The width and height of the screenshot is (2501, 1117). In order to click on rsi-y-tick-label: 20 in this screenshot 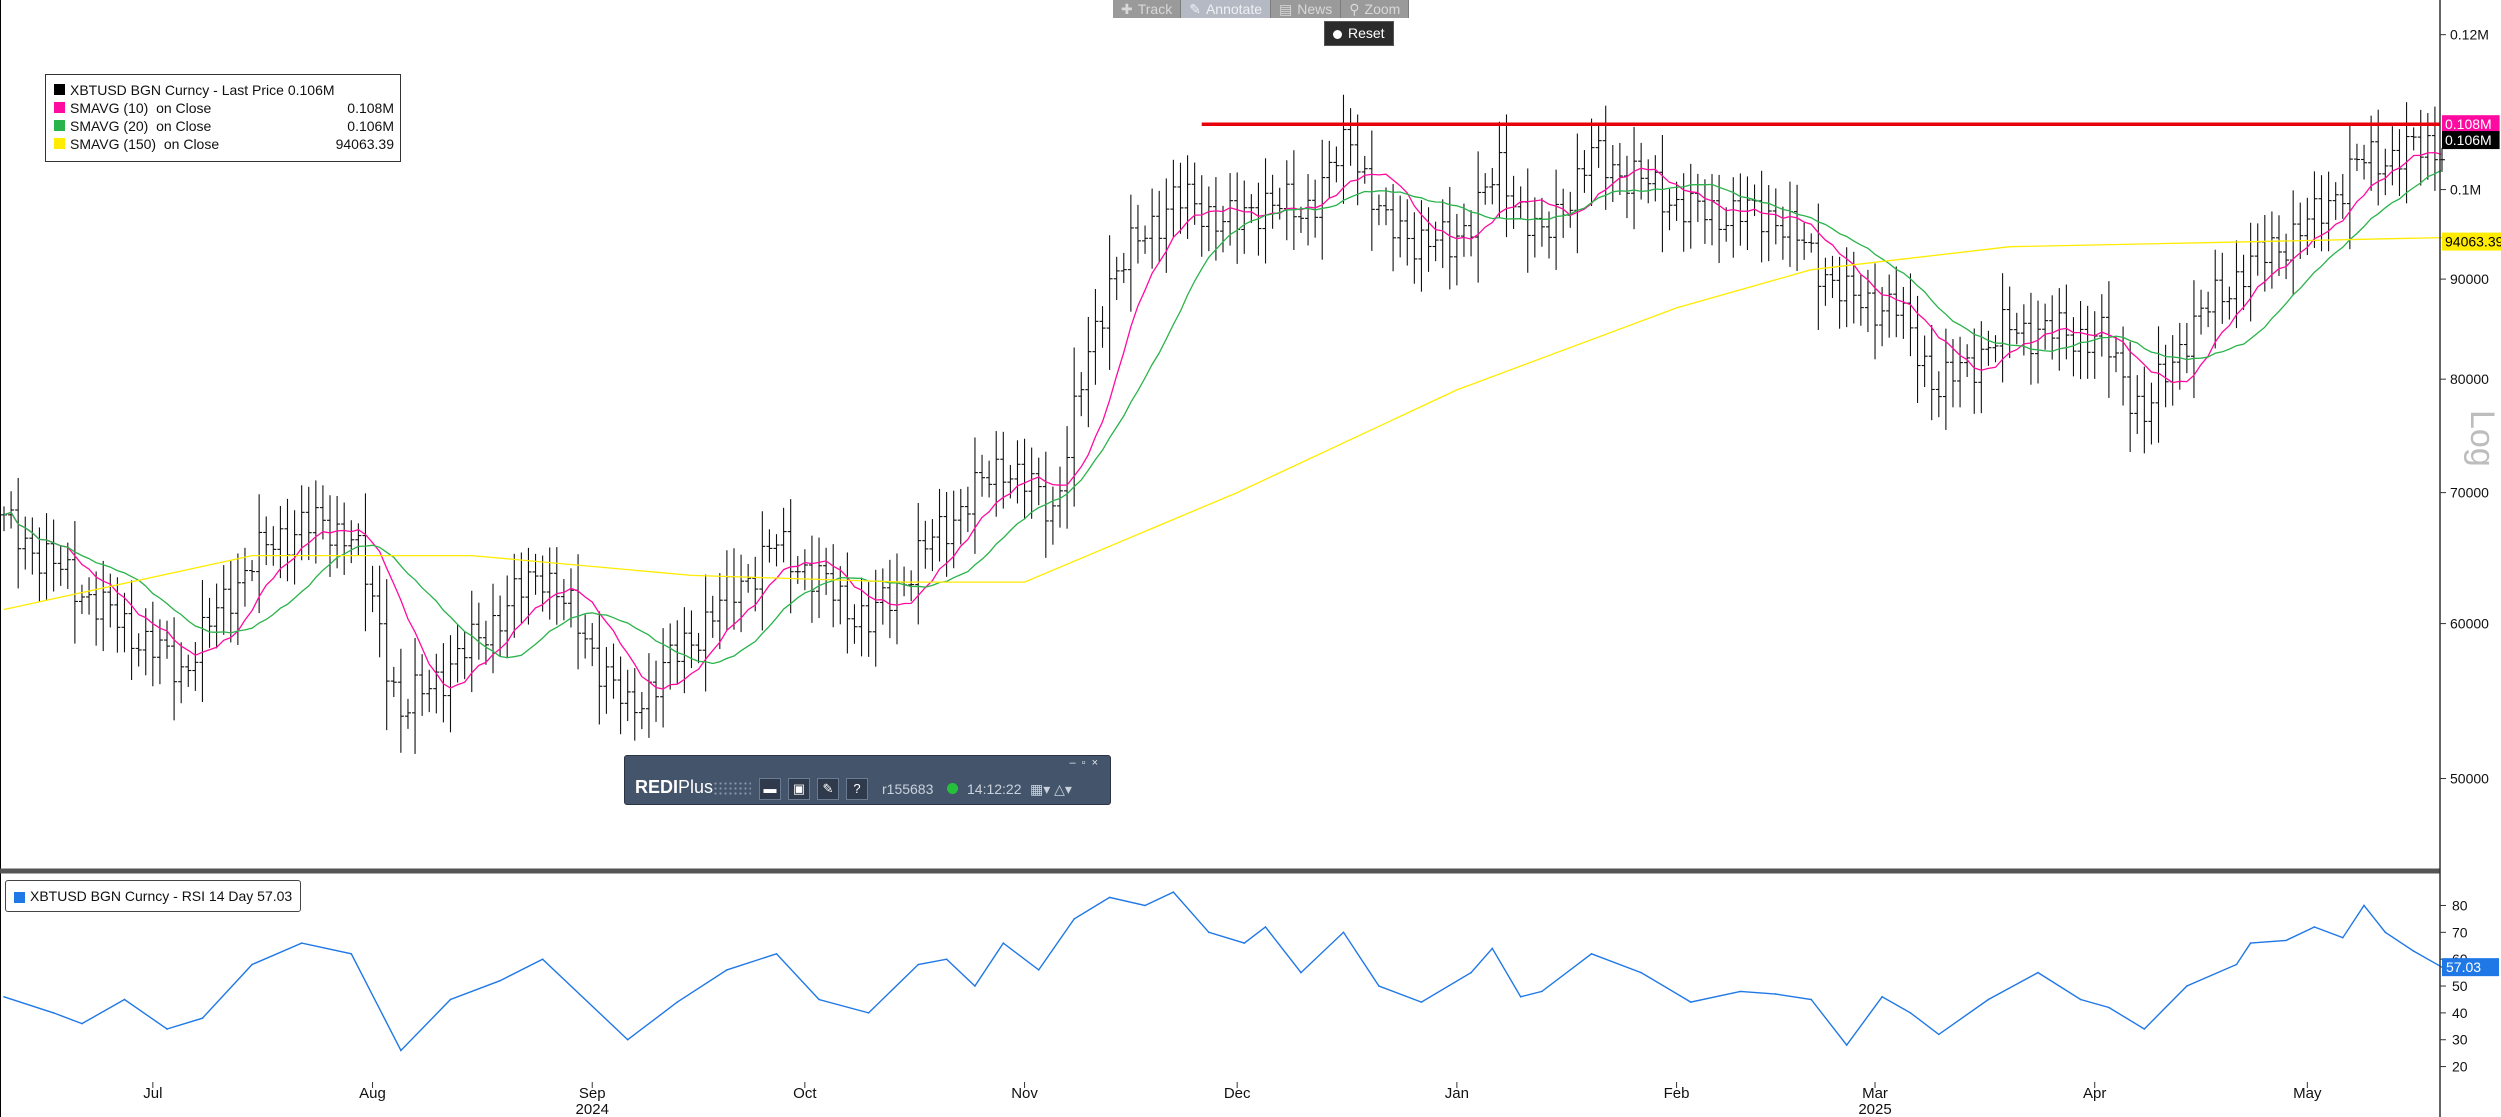, I will do `click(2460, 1067)`.